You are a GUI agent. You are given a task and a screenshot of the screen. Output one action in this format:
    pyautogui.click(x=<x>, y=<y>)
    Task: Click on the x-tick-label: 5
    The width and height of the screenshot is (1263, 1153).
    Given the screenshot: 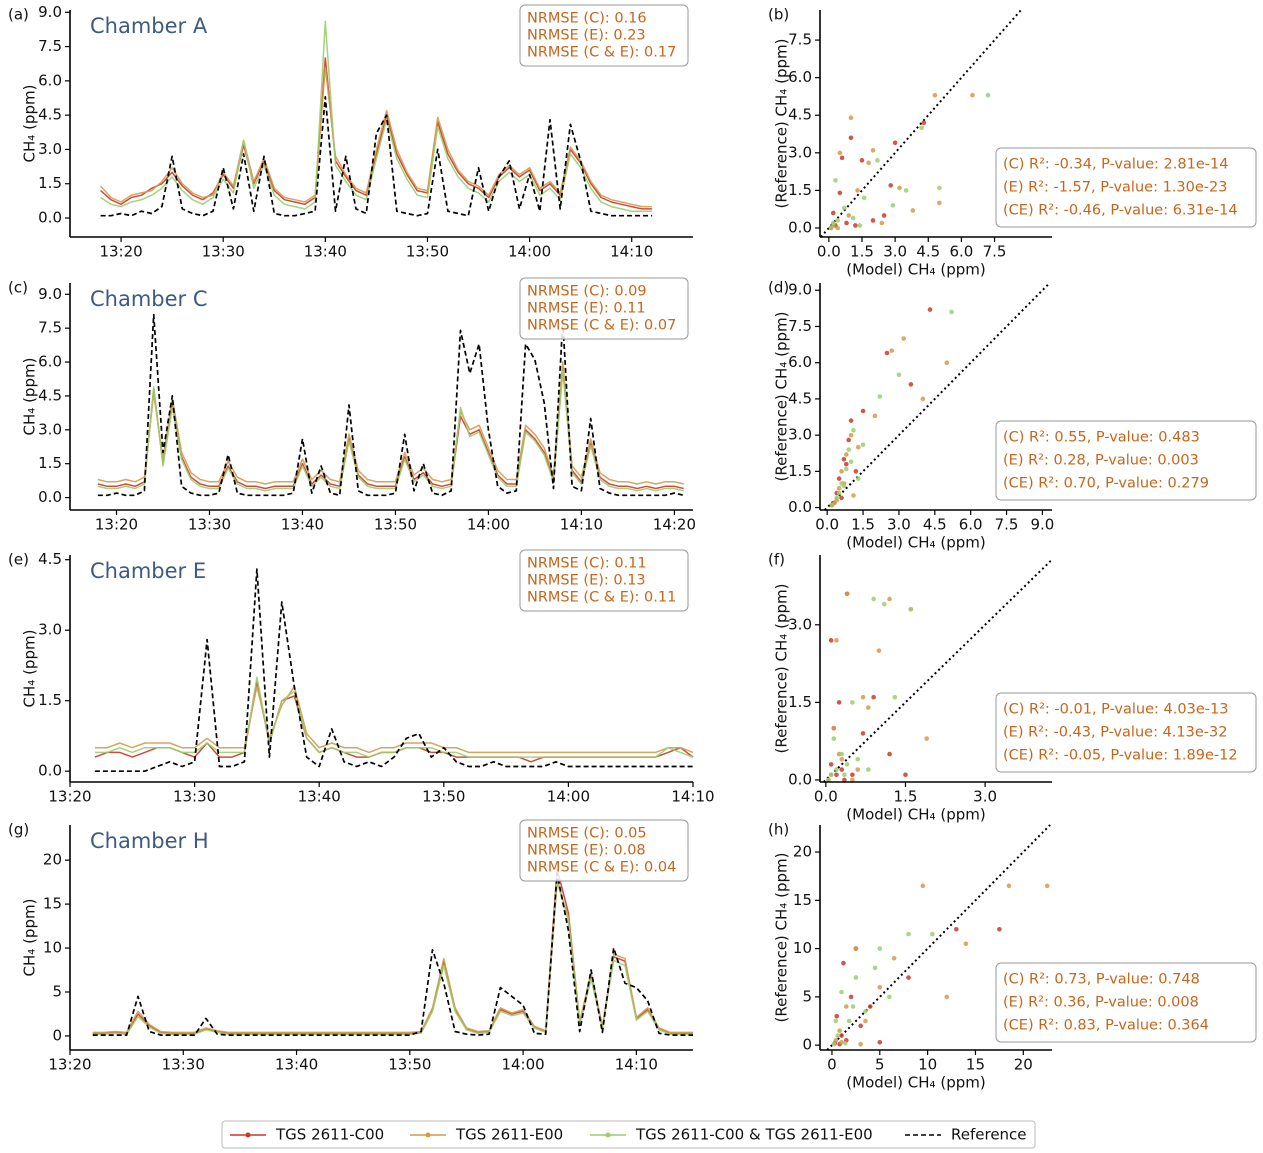 What is the action you would take?
    pyautogui.click(x=880, y=1065)
    